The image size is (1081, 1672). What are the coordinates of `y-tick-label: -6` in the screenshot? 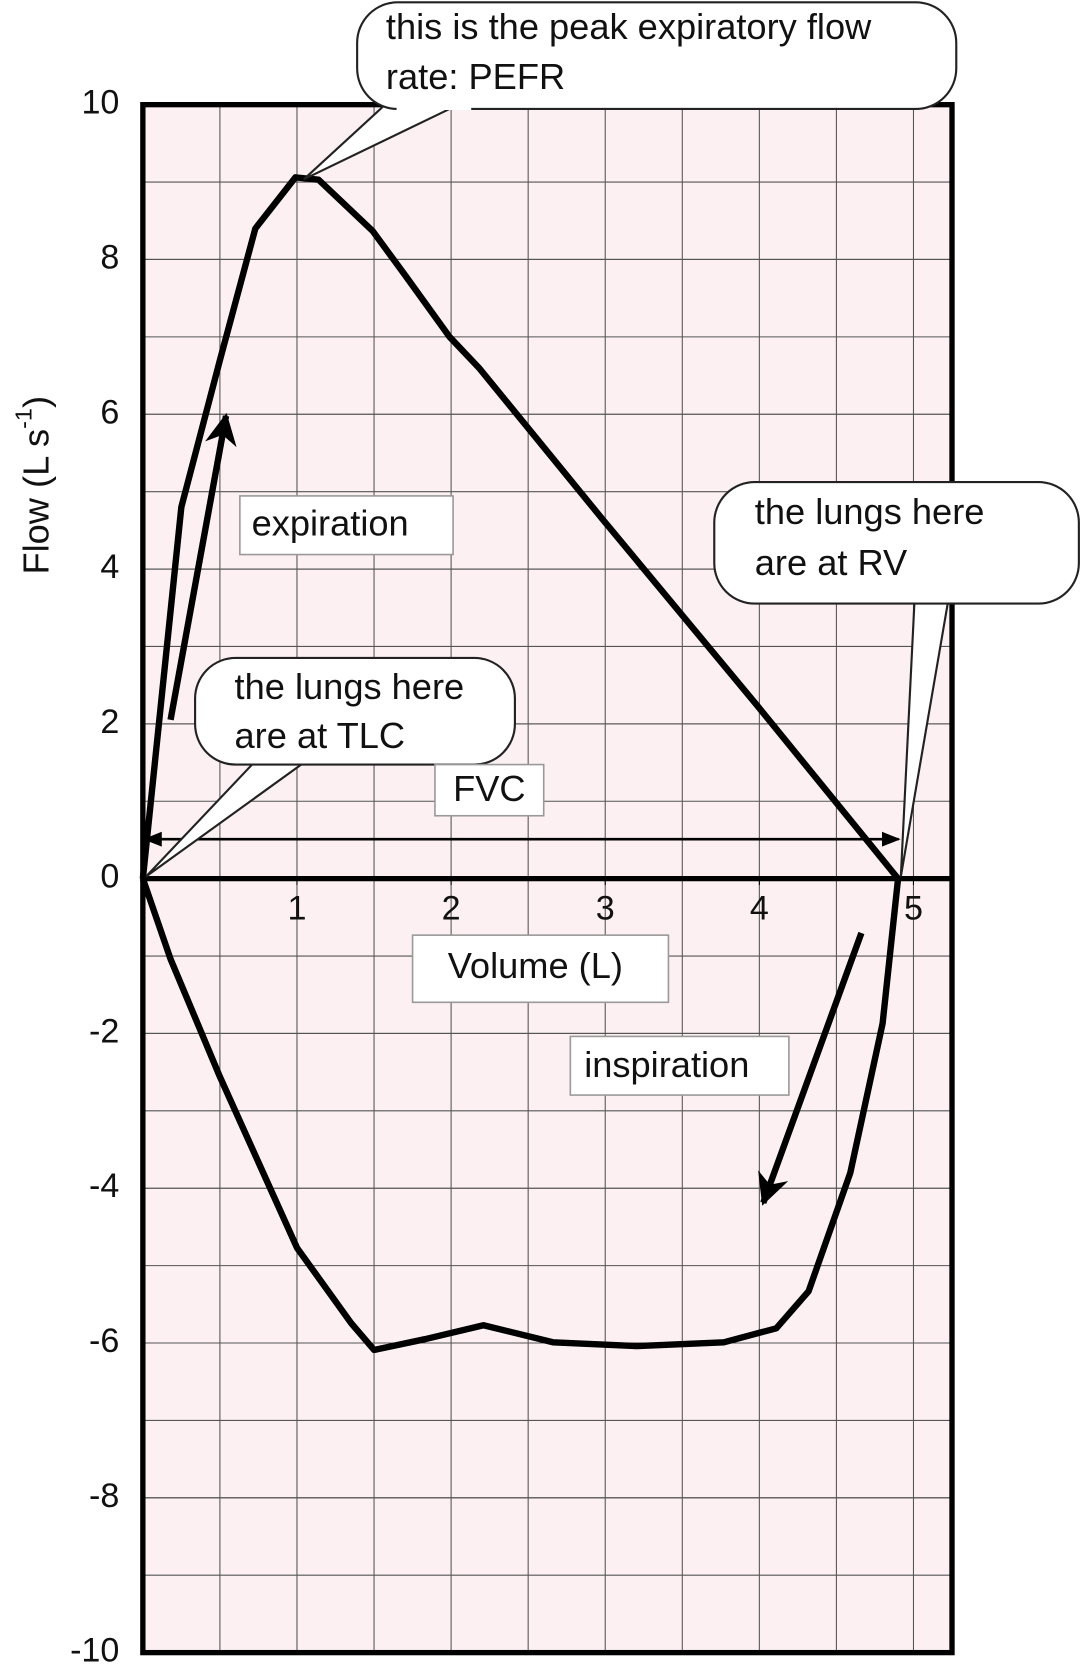 It's located at (104, 1341).